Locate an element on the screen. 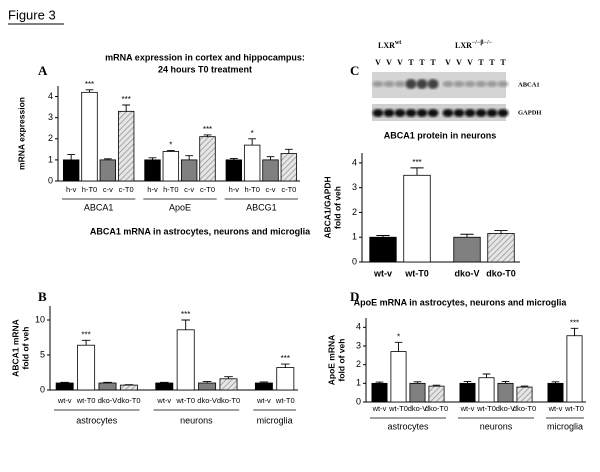 This screenshot has width=600, height=472. y-tick-label: 10 is located at coordinates (40, 319).